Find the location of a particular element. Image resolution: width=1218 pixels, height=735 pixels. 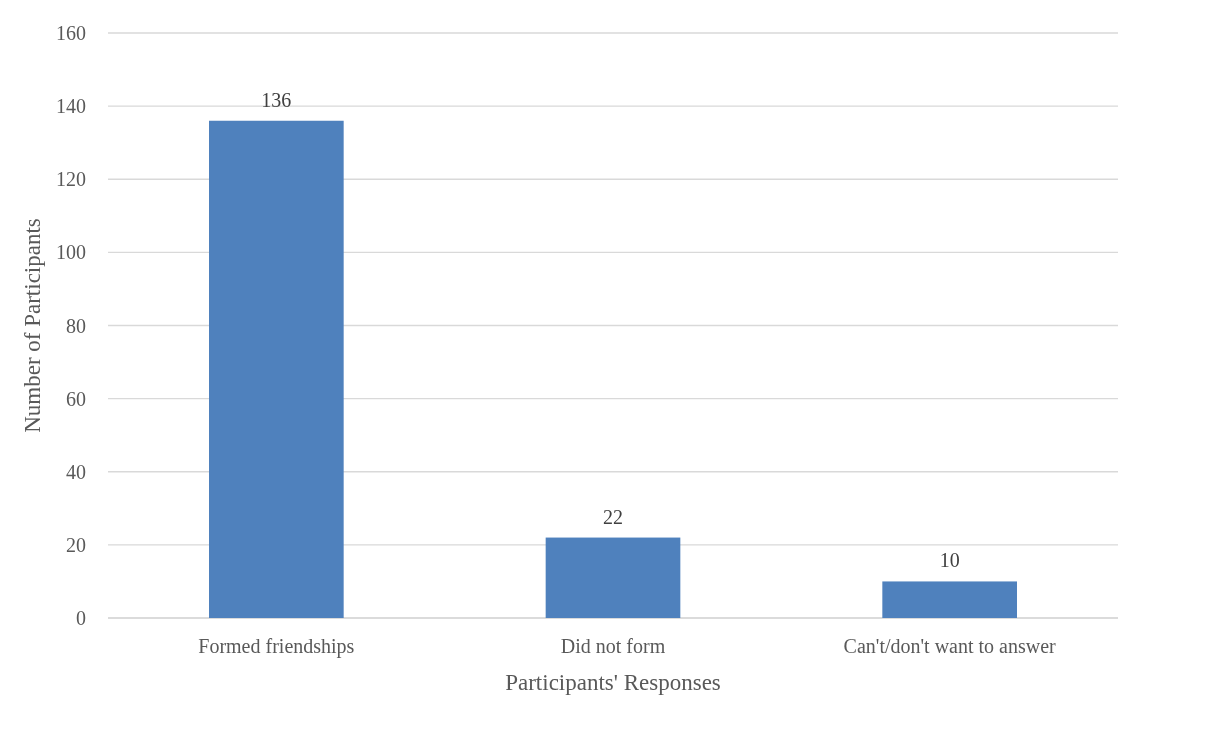

y-tick-label: 140 is located at coordinates (71, 106).